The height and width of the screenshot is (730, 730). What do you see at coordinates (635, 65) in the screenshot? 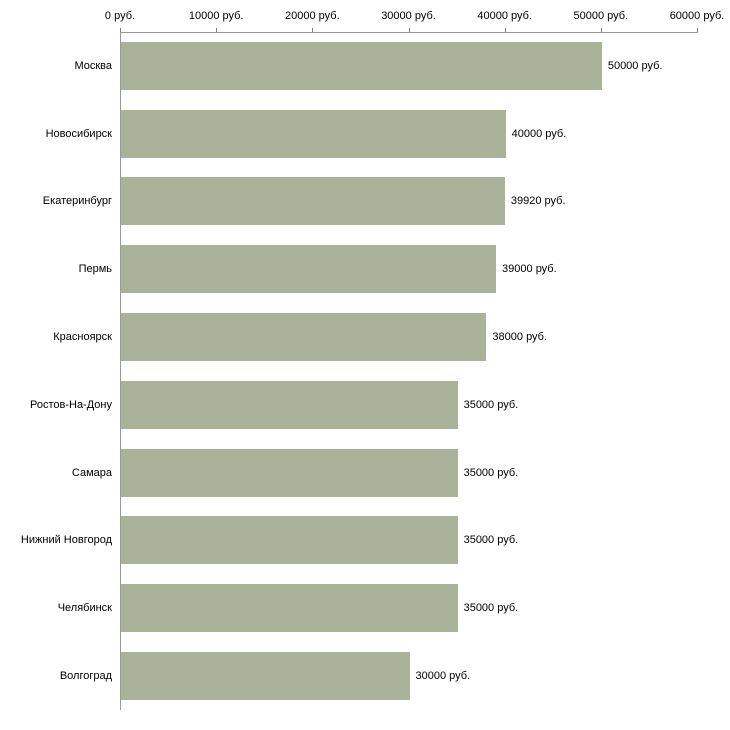
I see `value-label: 50000 руб.` at bounding box center [635, 65].